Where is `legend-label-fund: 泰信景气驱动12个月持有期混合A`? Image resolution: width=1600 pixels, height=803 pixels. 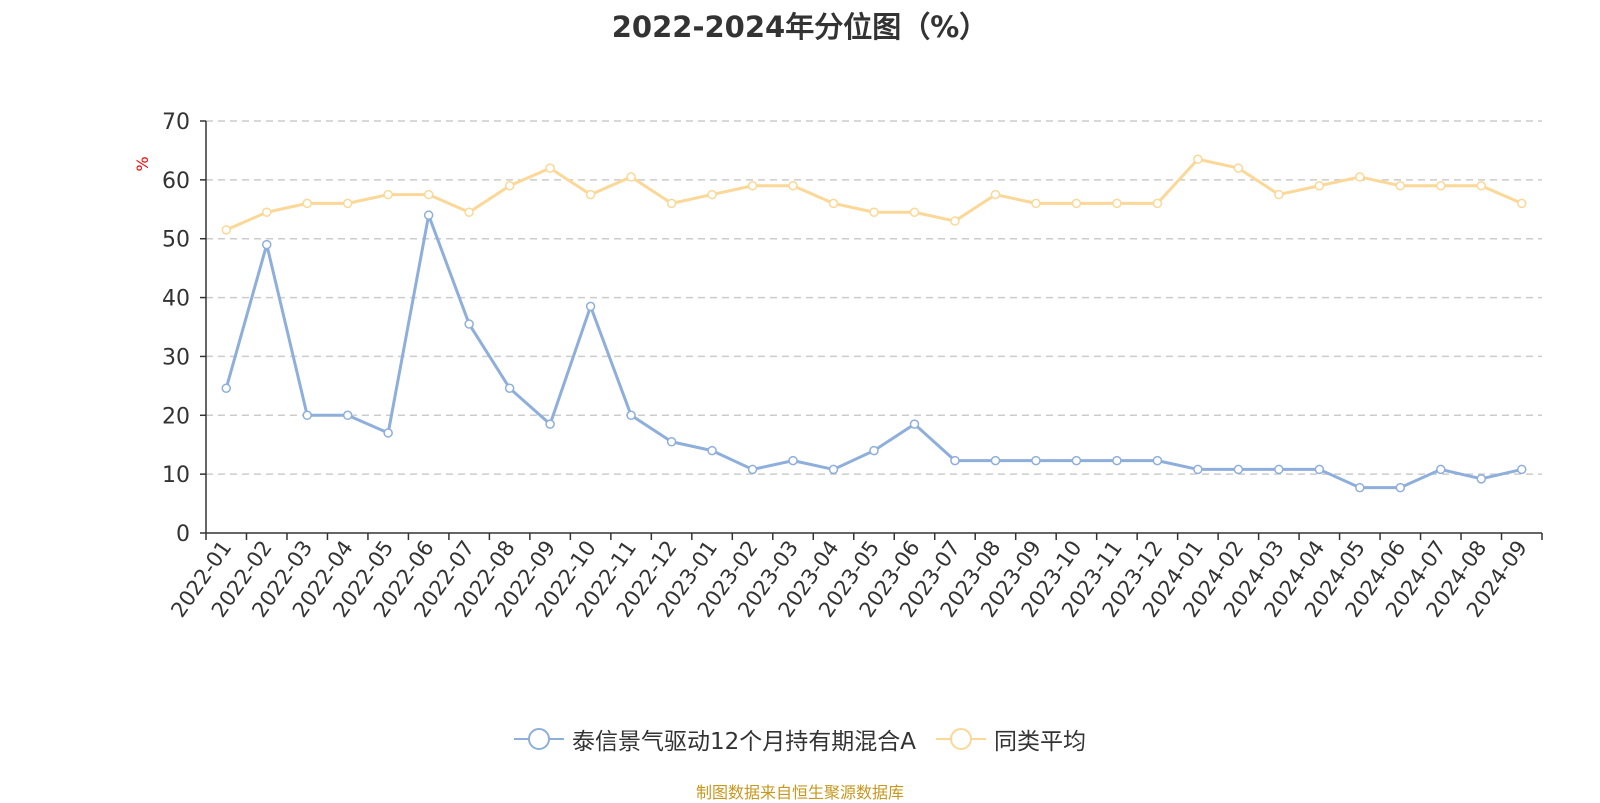 legend-label-fund: 泰信景气驱动12个月持有期混合A is located at coordinates (743, 742).